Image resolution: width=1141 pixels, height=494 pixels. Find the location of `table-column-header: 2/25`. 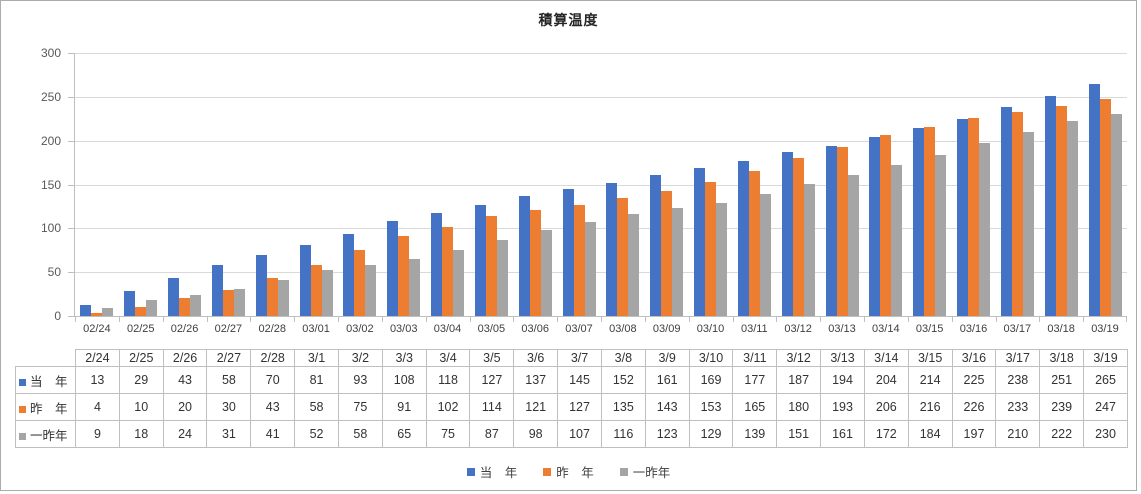

table-column-header: 2/25 is located at coordinates (141, 358).